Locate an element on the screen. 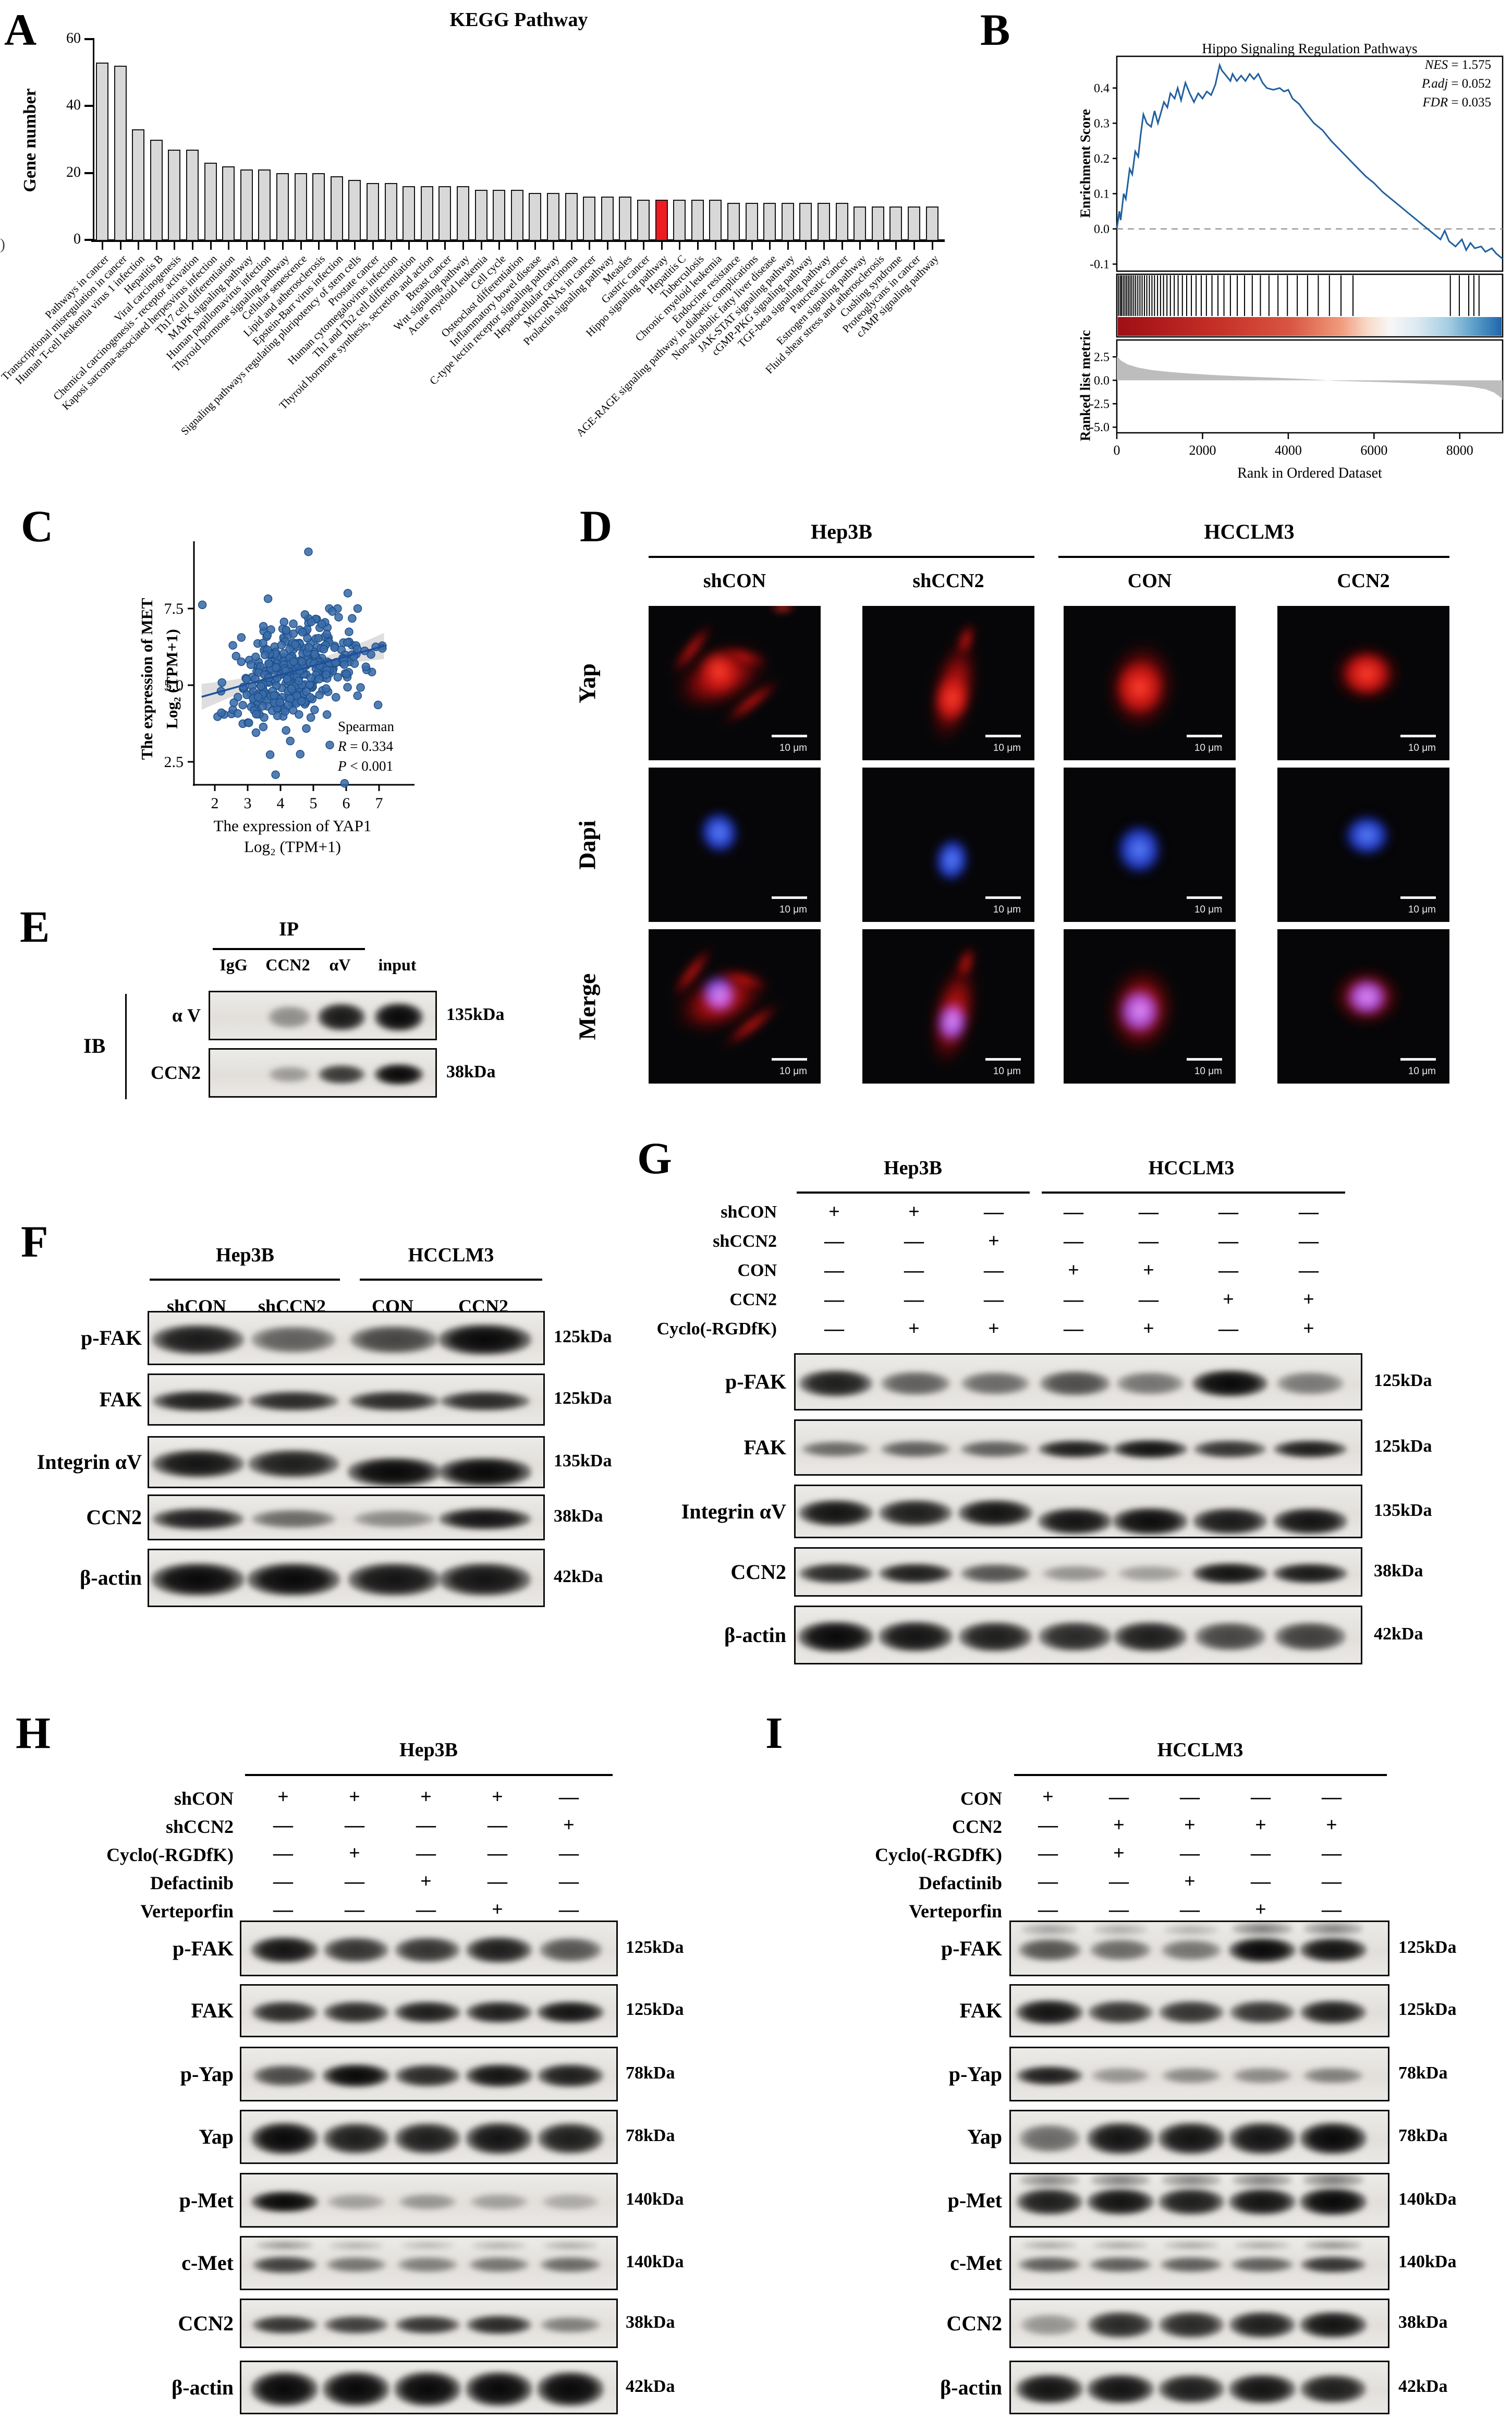  wb-row-label: c-Met is located at coordinates (207, 2263).